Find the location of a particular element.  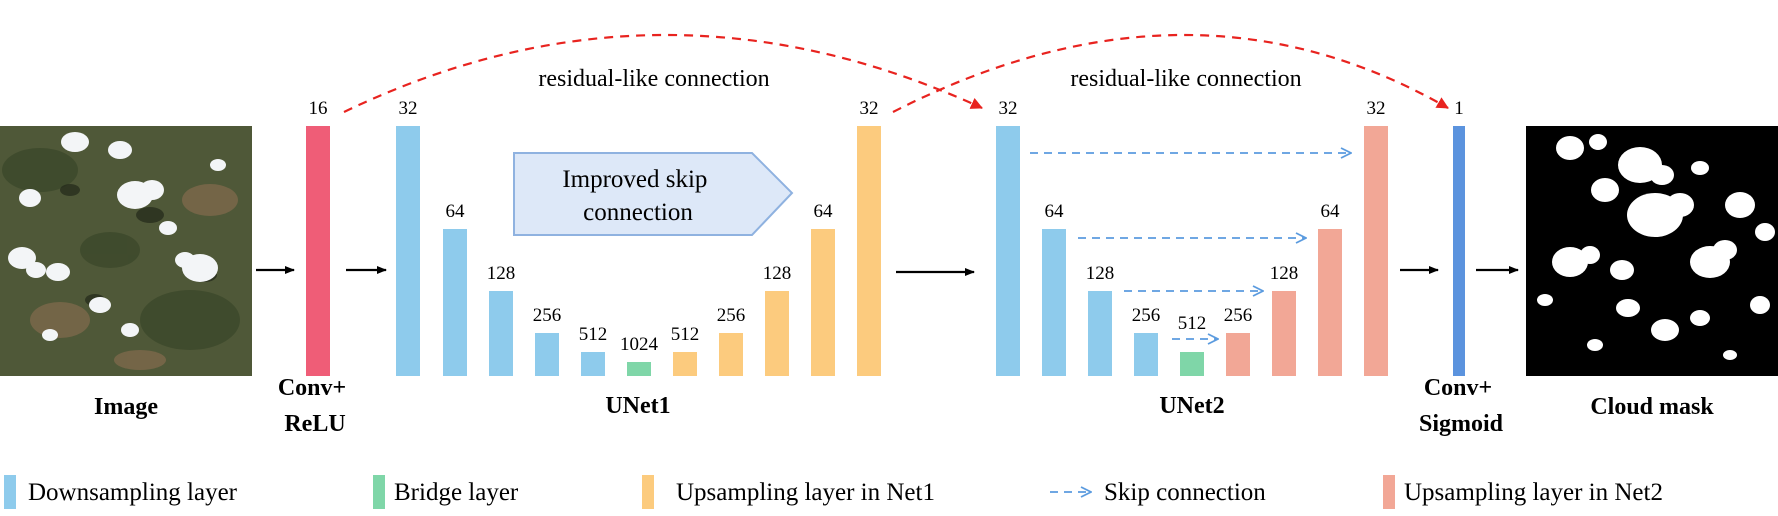

legend-label-bridge: Bridge layer is located at coordinates (456, 492).